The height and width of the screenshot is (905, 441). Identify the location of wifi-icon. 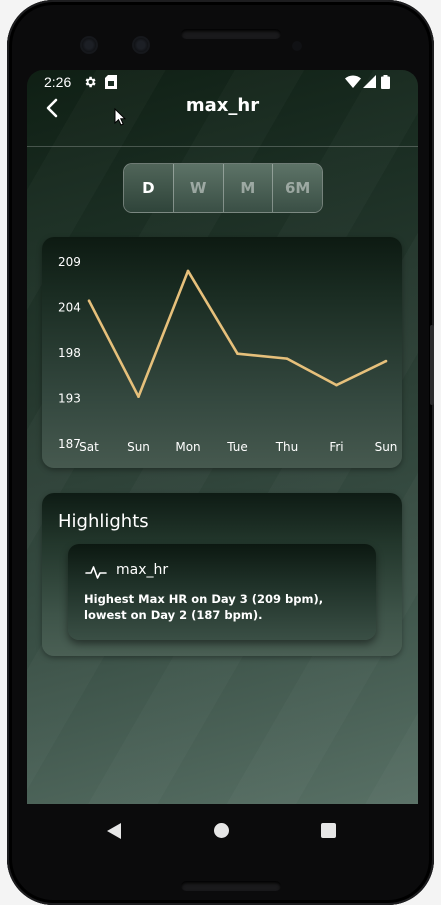
(353, 81).